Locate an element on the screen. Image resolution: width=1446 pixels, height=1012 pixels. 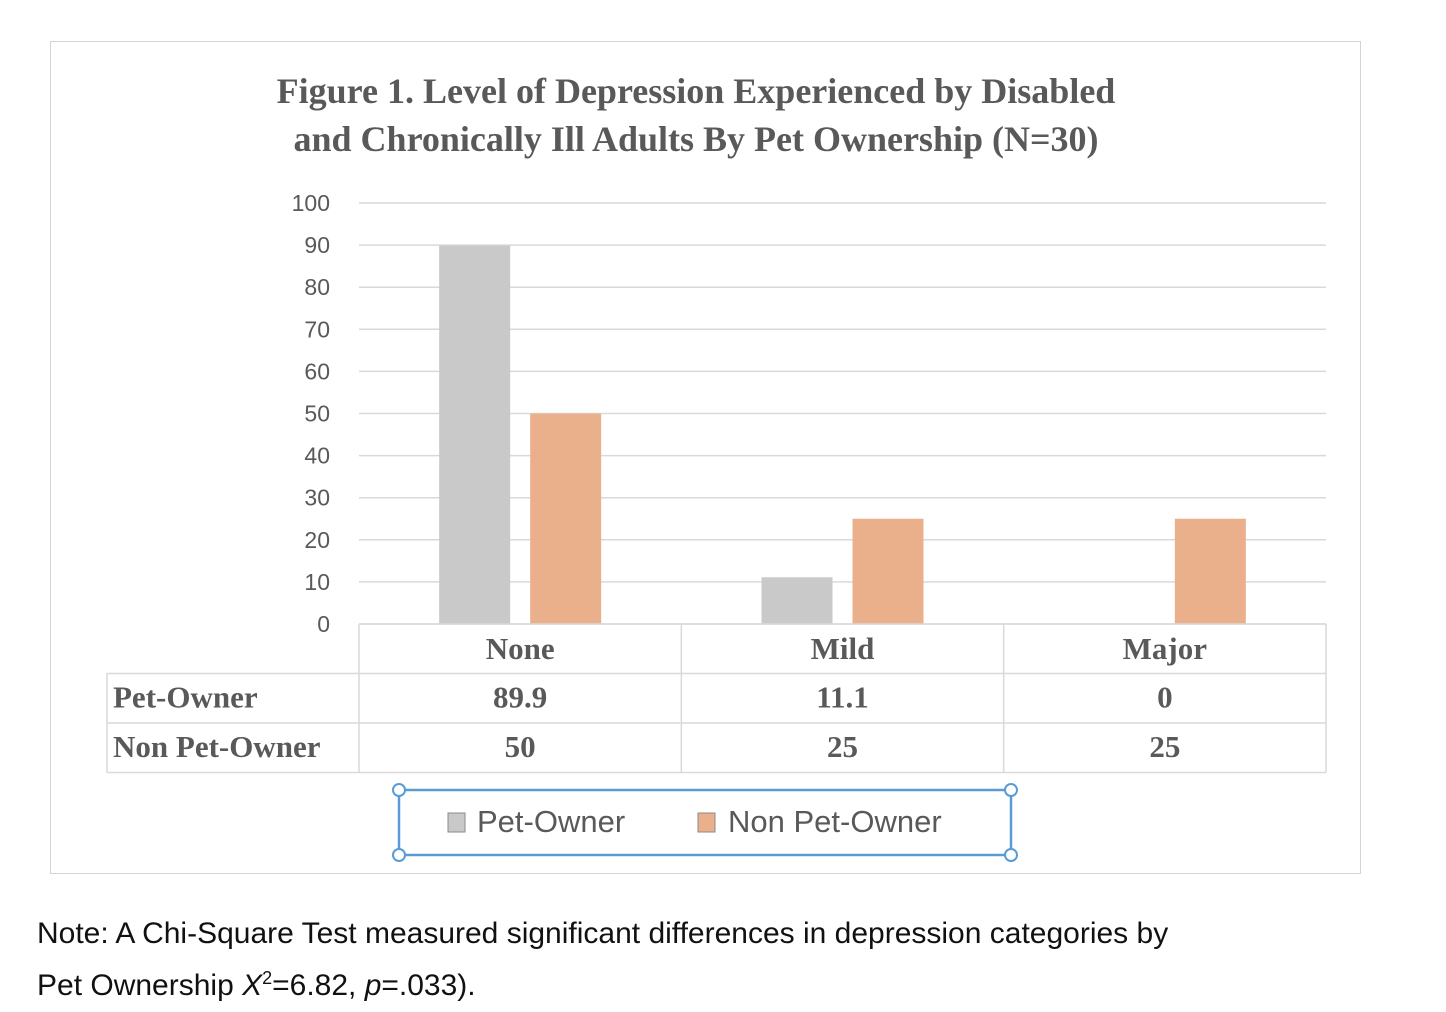
y-tick-label-30: 30 is located at coordinates (317, 498).